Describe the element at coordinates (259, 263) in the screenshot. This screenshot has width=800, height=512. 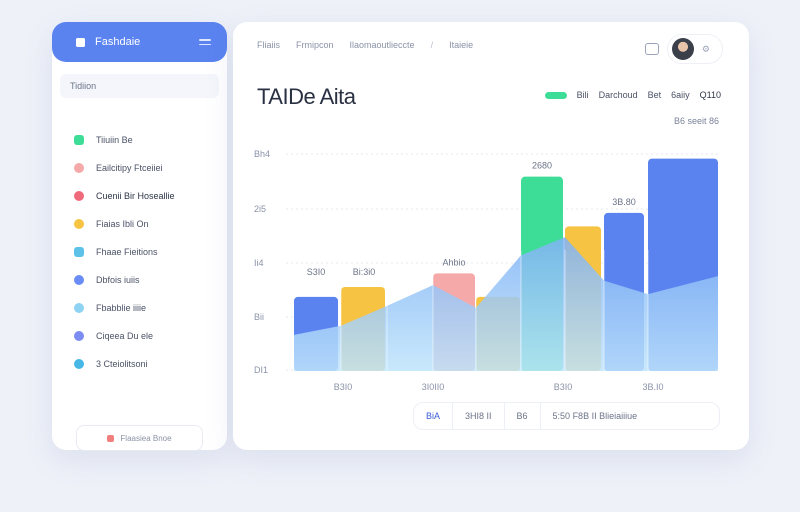
I see `y-tick-label: Ii4` at that location.